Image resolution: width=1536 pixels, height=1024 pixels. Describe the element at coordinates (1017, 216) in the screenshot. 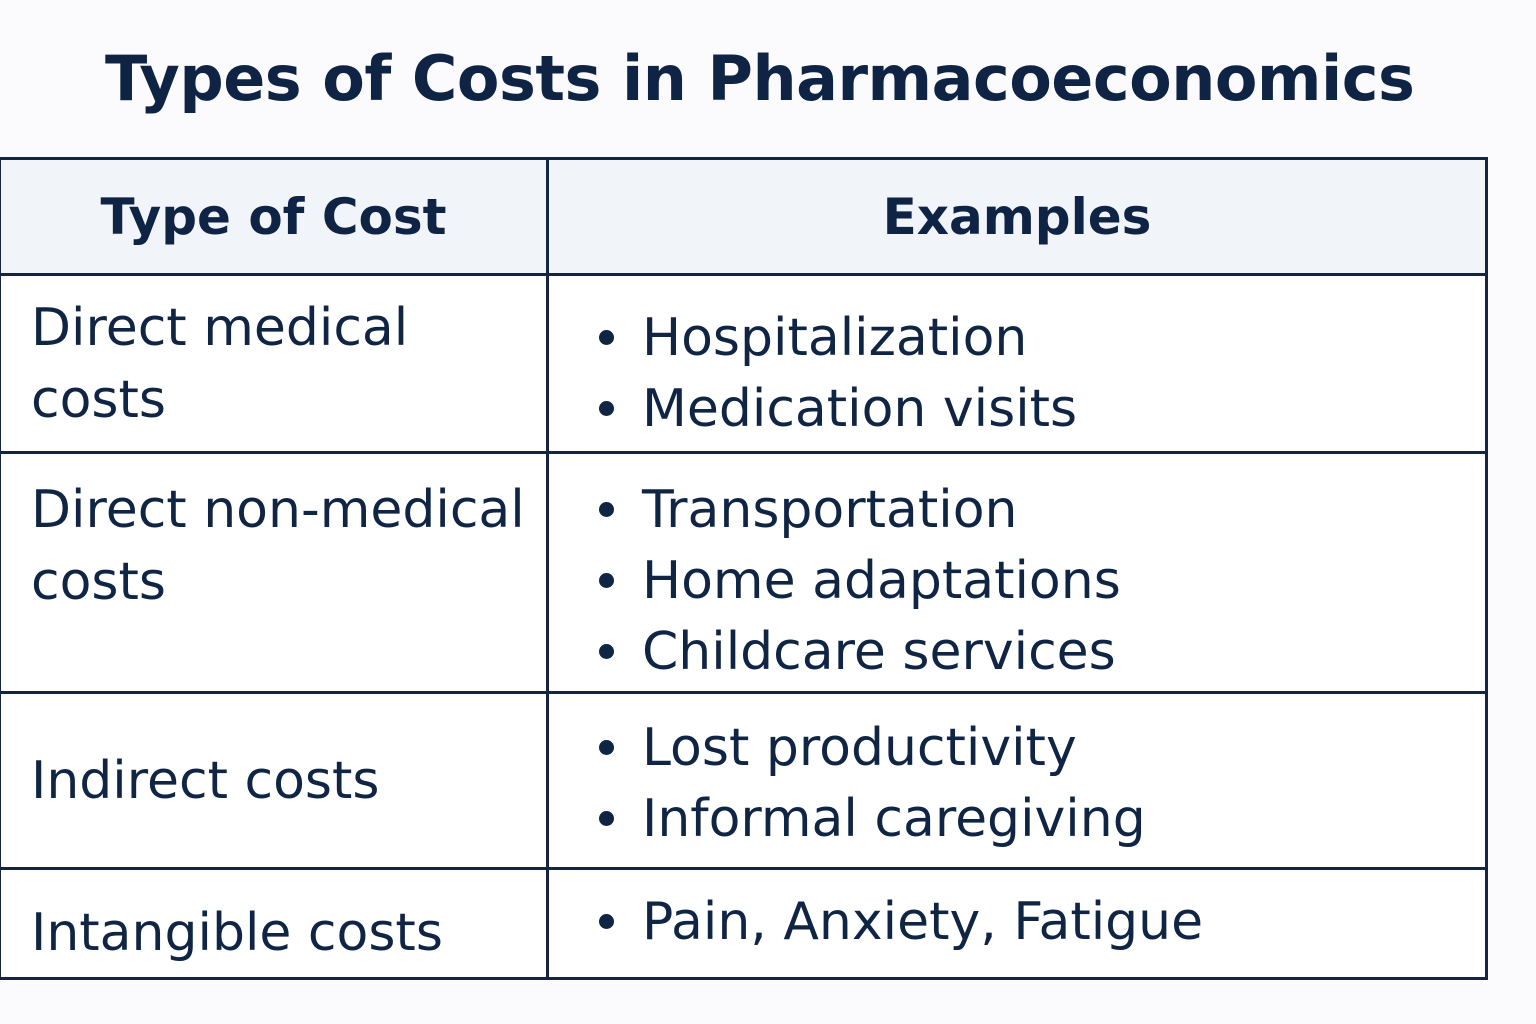

I see `header-examples: Examples` at that location.